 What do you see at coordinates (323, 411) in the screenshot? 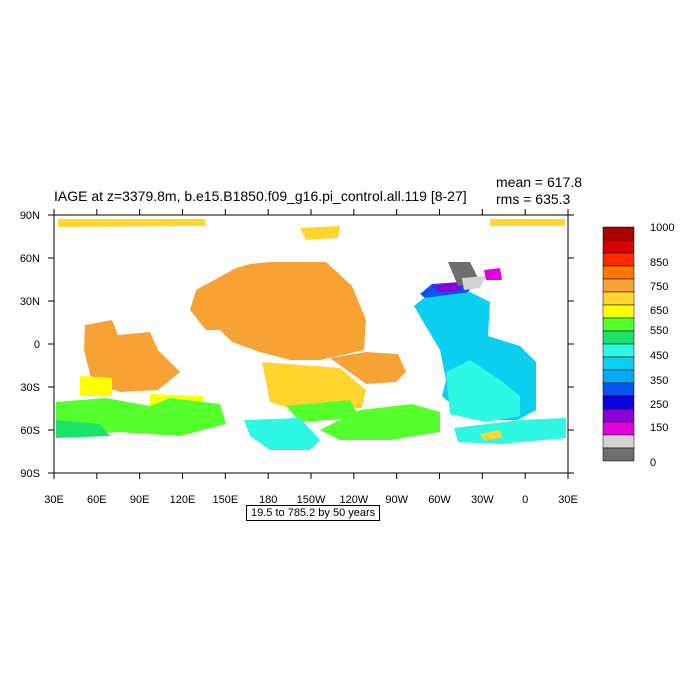
I see `southern-ocean-pac` at bounding box center [323, 411].